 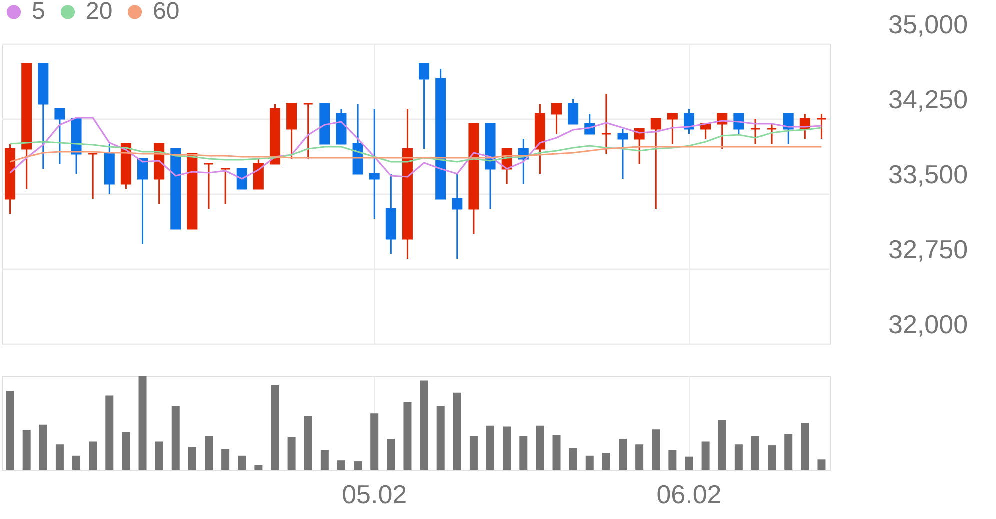 What do you see at coordinates (39, 13) in the screenshot?
I see `legend-label: 5` at bounding box center [39, 13].